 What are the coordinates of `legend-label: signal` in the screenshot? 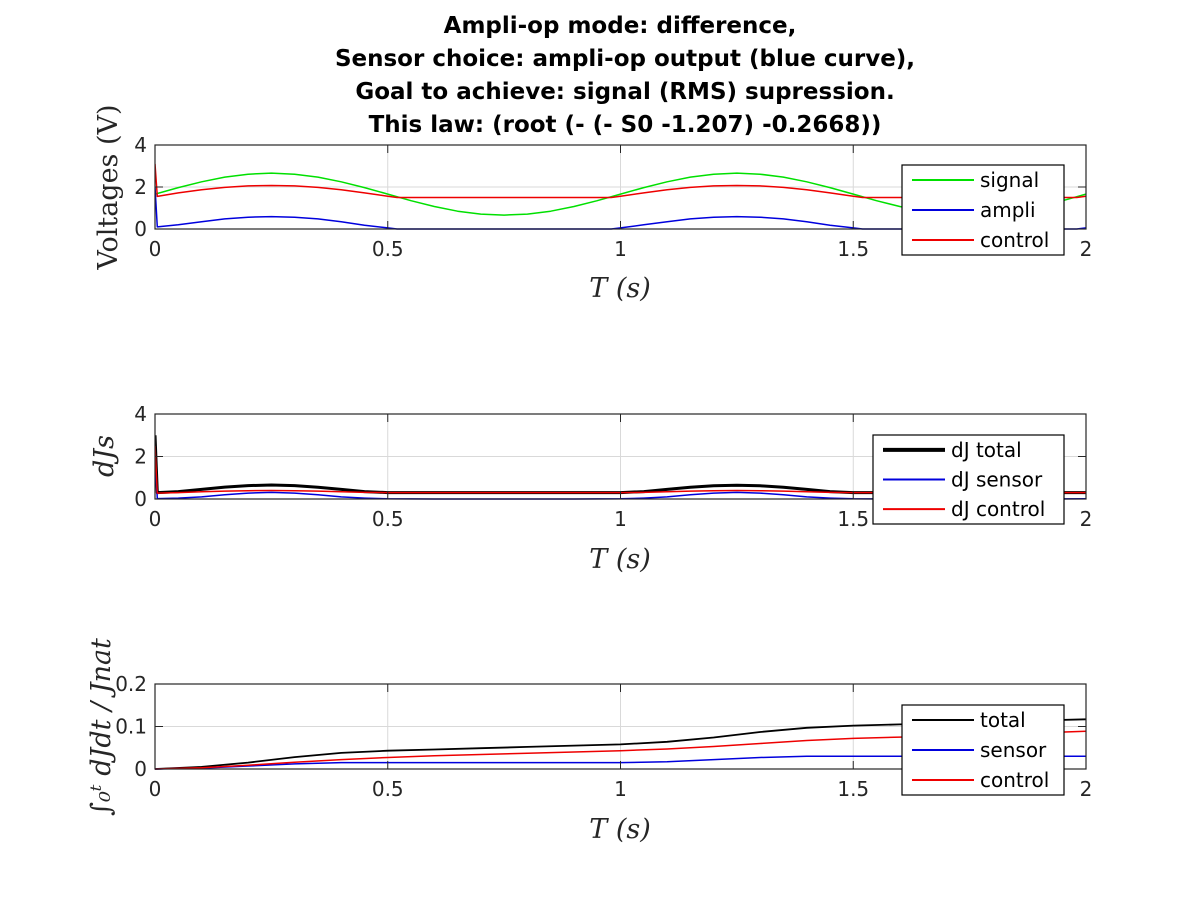 It's located at (1009, 180).